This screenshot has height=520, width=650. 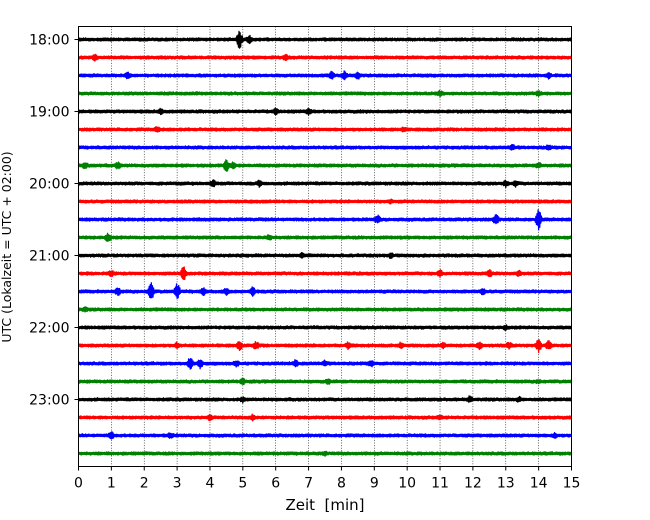 What do you see at coordinates (506, 484) in the screenshot?
I see `x-tick-label-13: 13` at bounding box center [506, 484].